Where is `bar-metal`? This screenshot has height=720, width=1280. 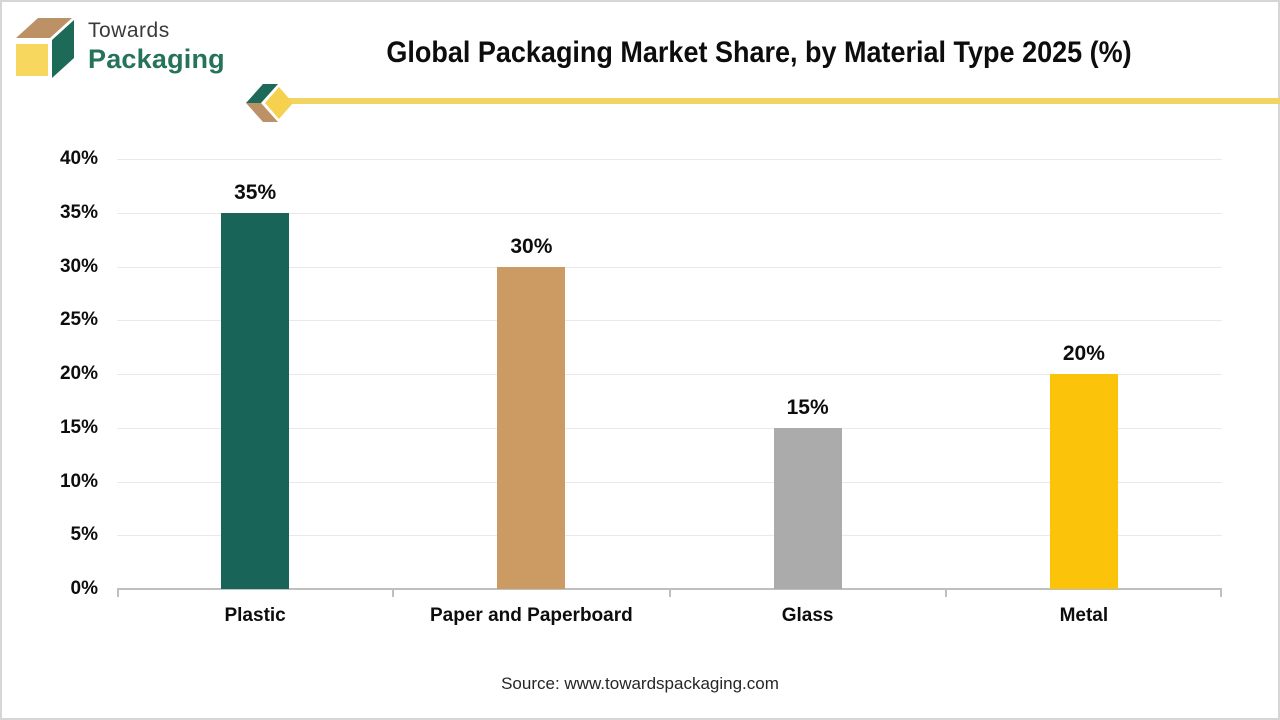 bar-metal is located at coordinates (1083, 481).